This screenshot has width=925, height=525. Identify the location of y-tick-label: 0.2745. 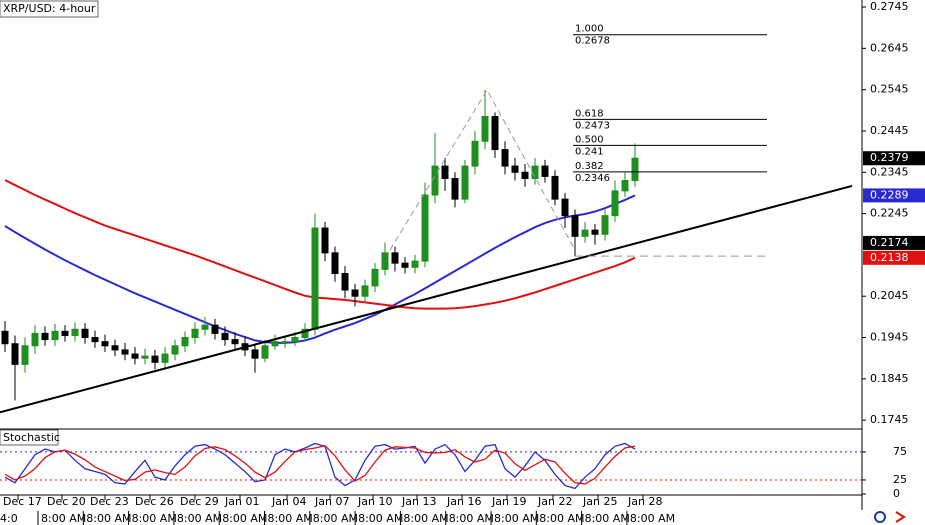
(889, 6).